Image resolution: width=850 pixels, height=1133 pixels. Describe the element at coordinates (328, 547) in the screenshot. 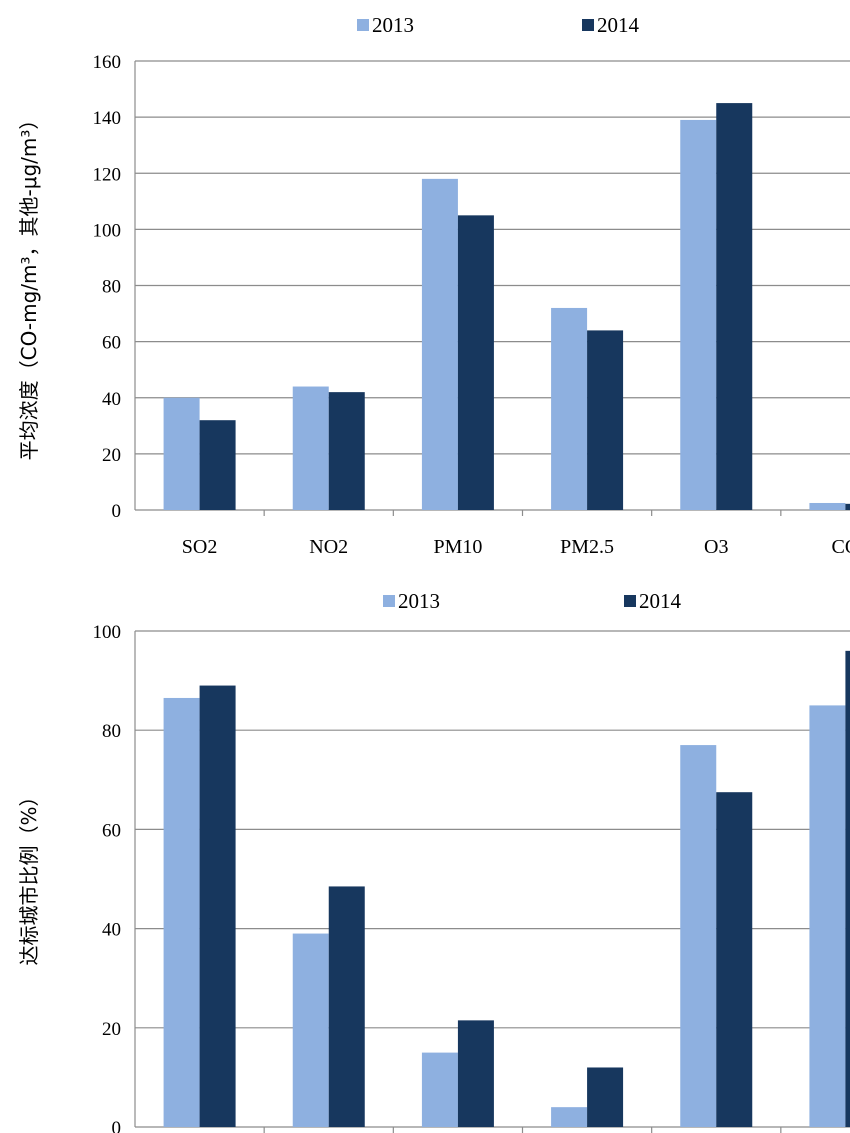

I see `x-category-label: NO2` at that location.